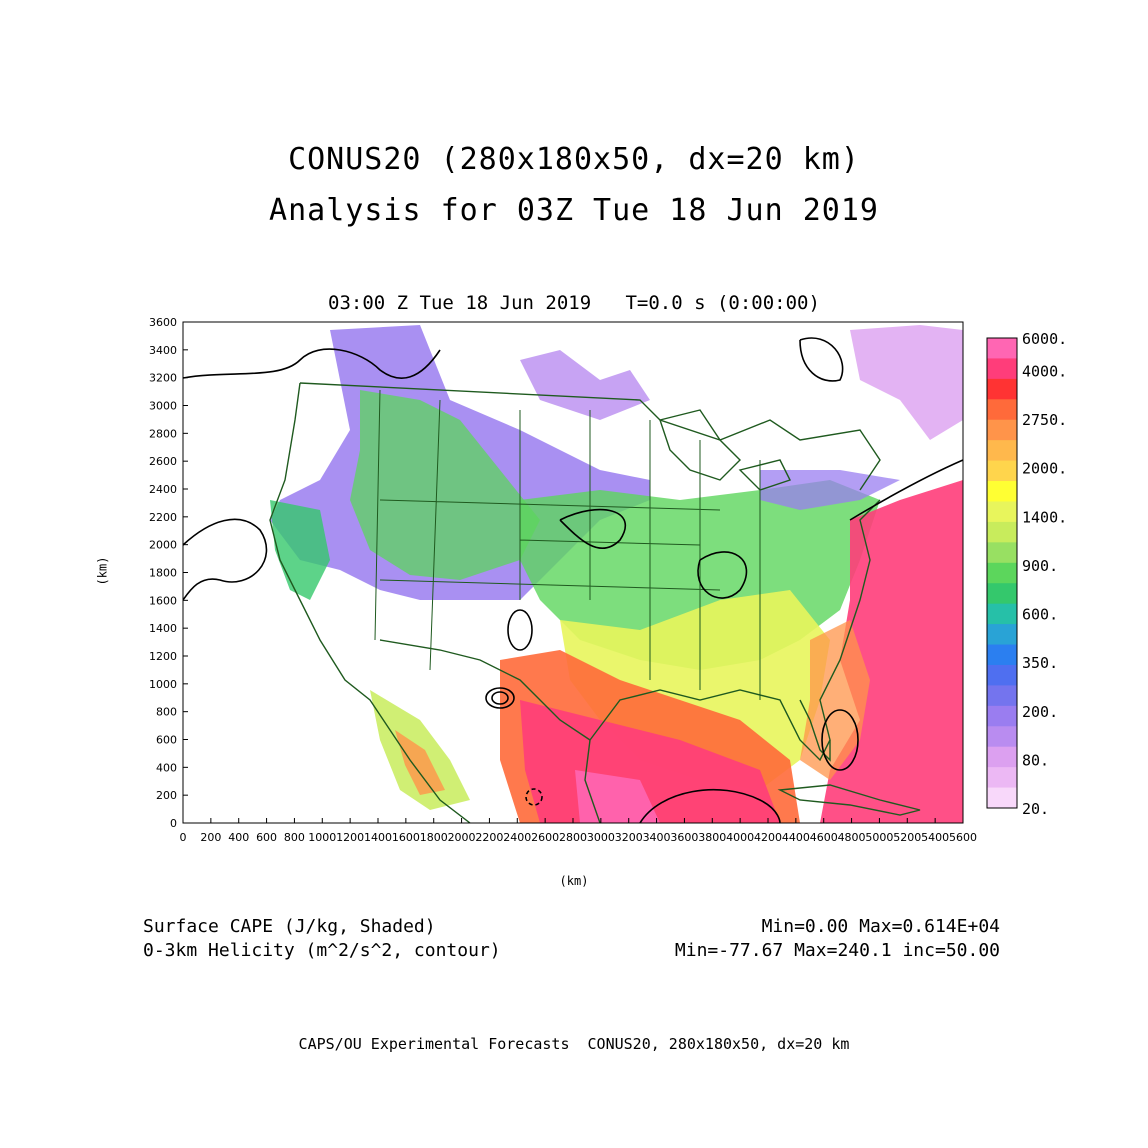 The height and width of the screenshot is (1148, 1148). I want to click on colorbar-label: 900., so click(1040, 566).